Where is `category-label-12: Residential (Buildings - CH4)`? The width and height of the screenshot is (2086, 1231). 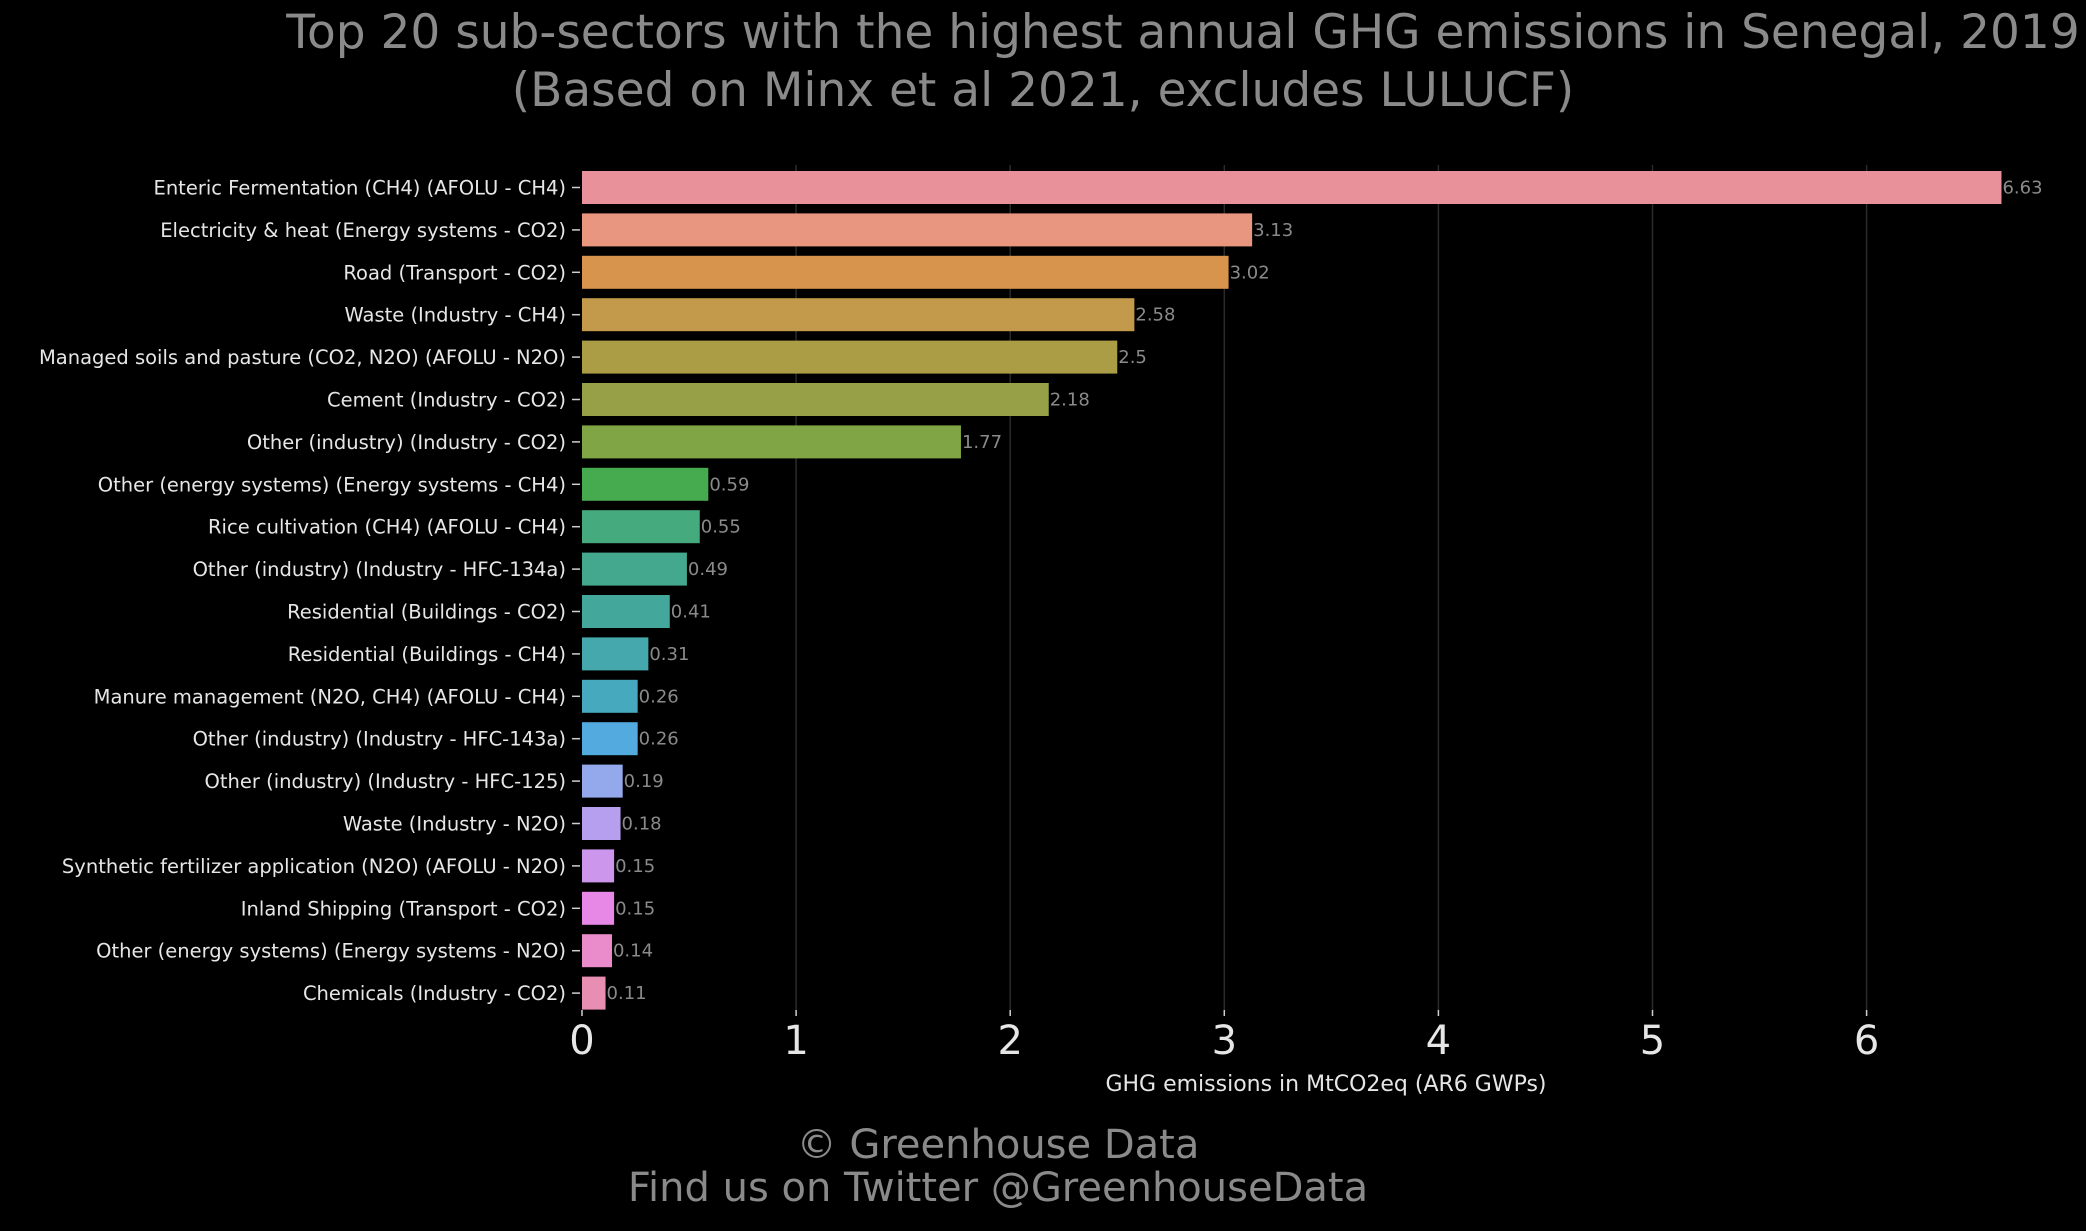 category-label-12: Residential (Buildings - CH4) is located at coordinates (427, 654).